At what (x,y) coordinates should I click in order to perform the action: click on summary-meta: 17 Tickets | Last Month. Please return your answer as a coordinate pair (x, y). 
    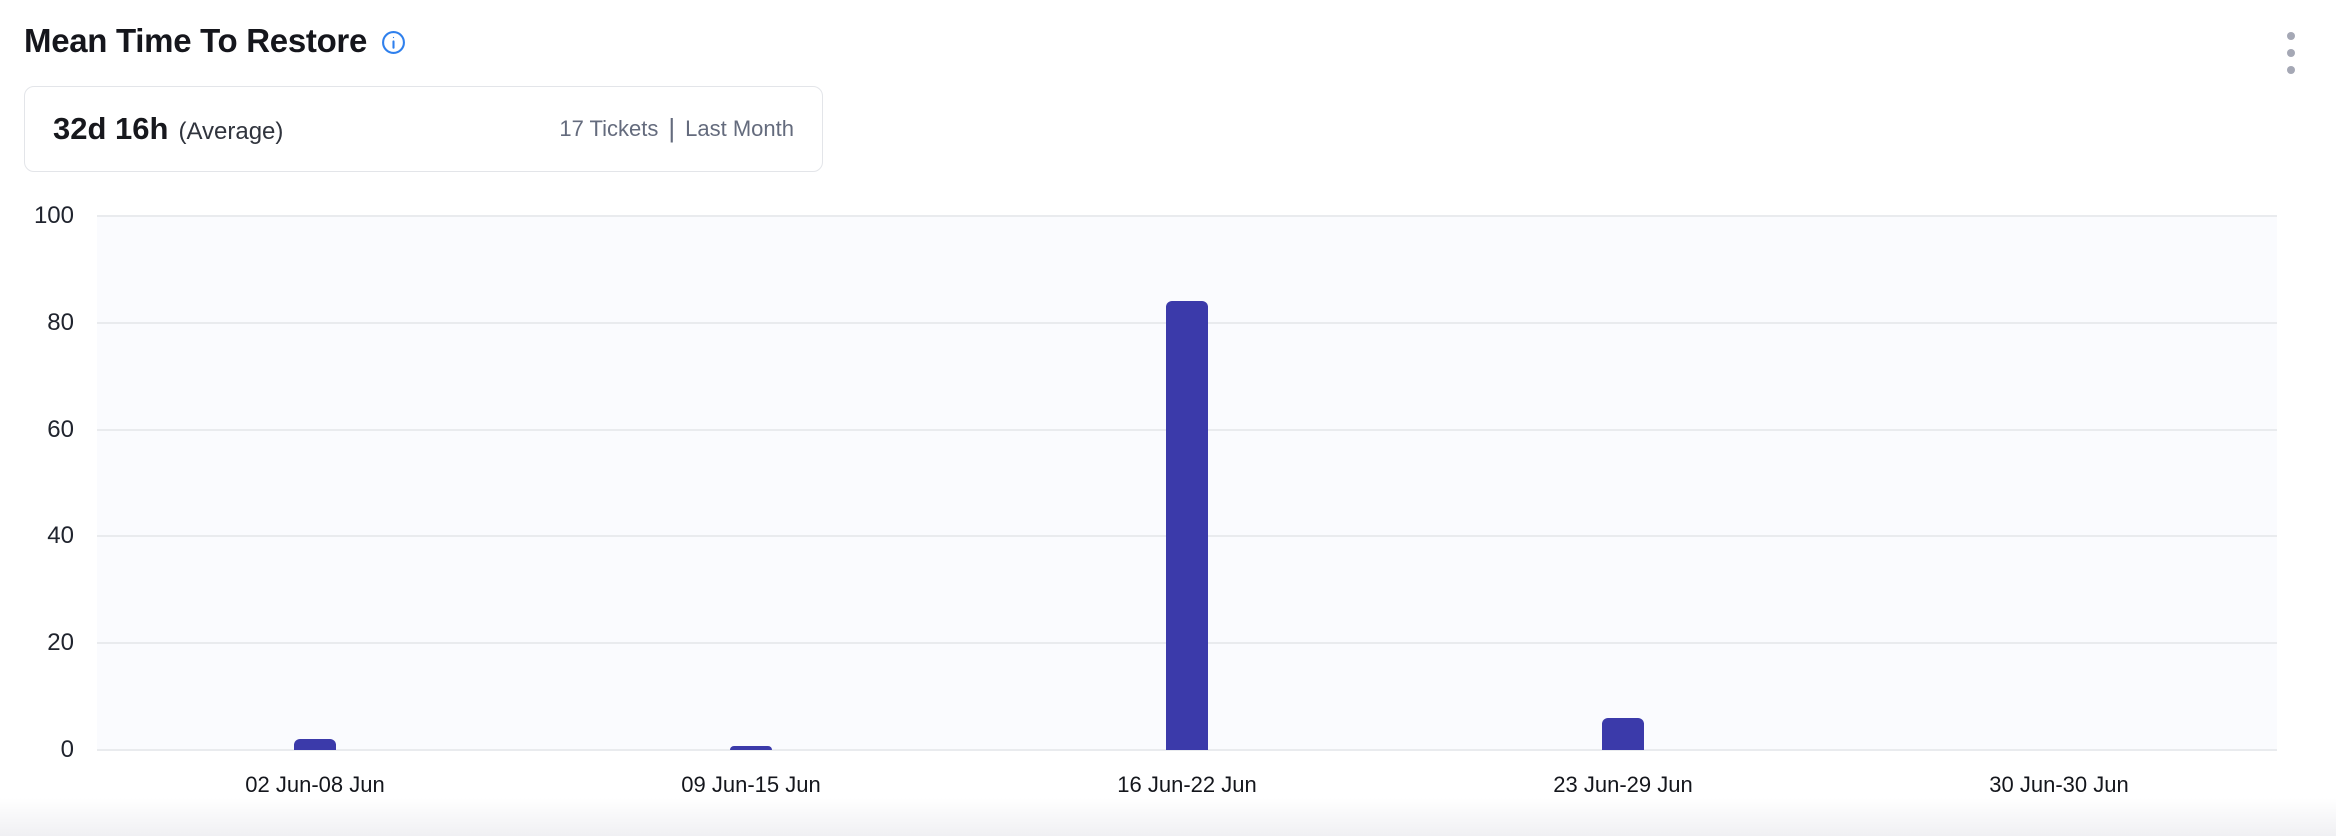
    Looking at the image, I should click on (676, 128).